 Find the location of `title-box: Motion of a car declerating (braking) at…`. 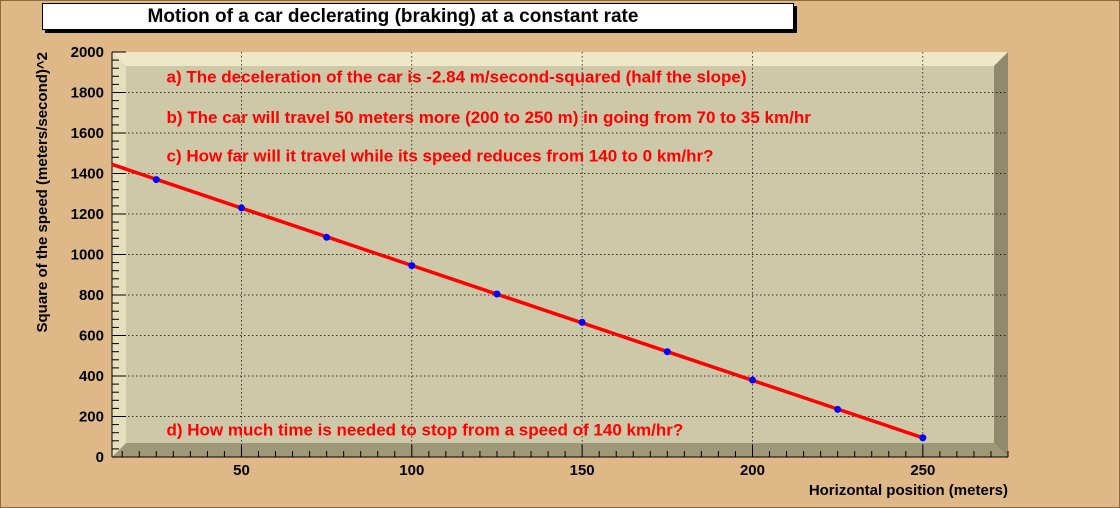

title-box: Motion of a car declerating (braking) at… is located at coordinates (418, 16).